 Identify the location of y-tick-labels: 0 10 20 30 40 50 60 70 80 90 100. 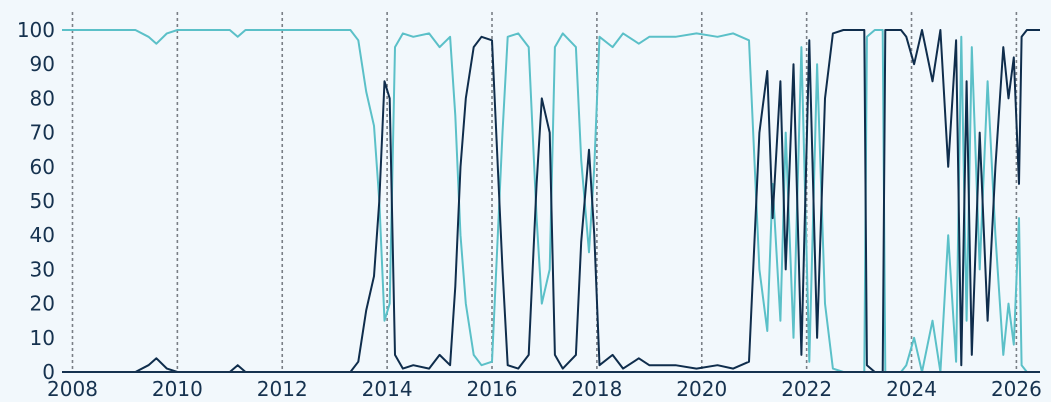
(36, 201).